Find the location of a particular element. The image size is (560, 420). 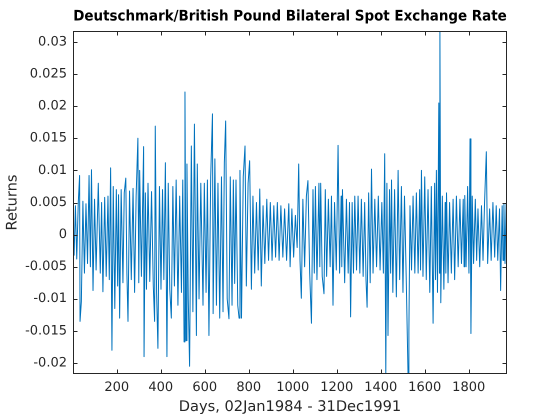

x-tick-label: 200 is located at coordinates (117, 388).